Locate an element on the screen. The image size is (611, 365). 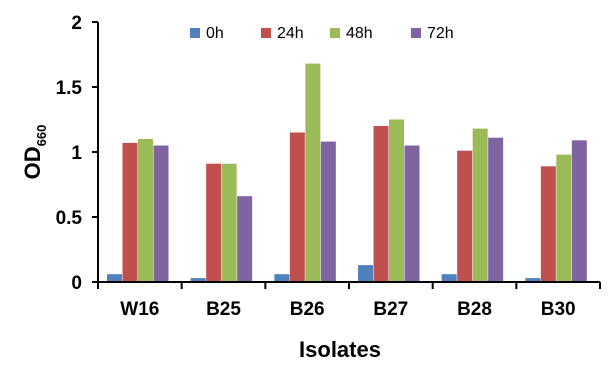
y-tick-label: 1 is located at coordinates (76, 153).